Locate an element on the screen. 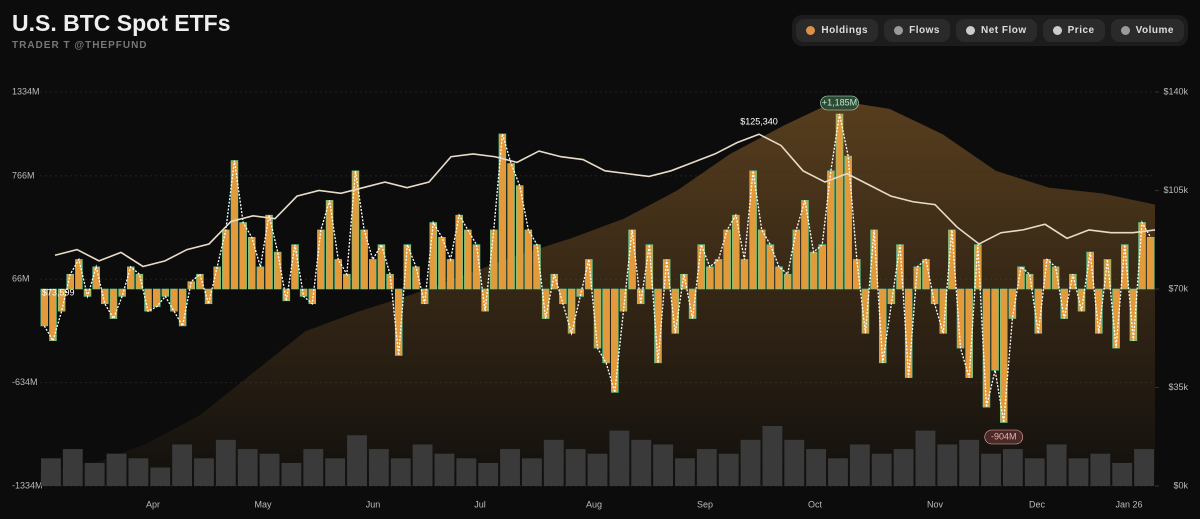 The width and height of the screenshot is (1200, 519). x-tick-label: Nov is located at coordinates (935, 504).